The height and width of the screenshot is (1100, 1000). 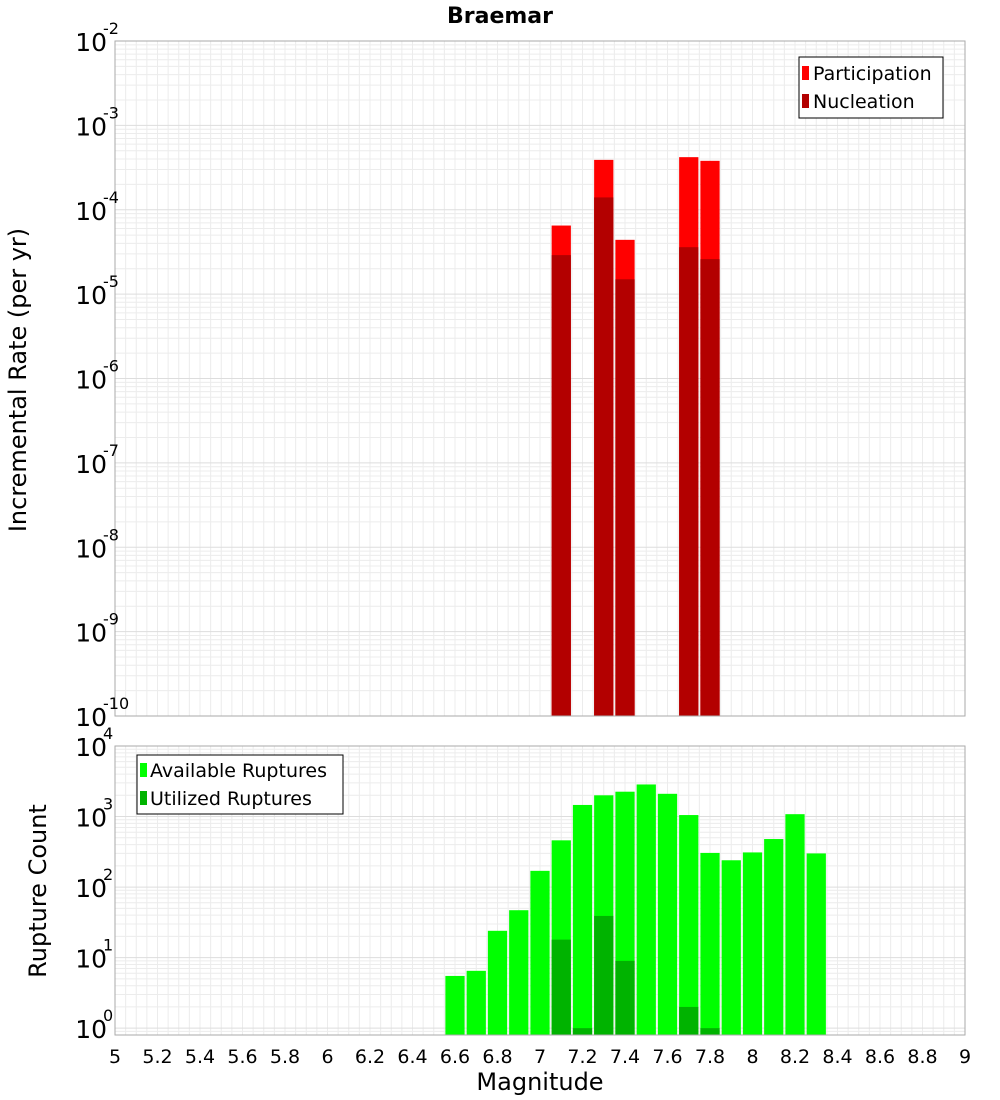 I want to click on x-tick-label: 6.8, so click(x=497, y=1057).